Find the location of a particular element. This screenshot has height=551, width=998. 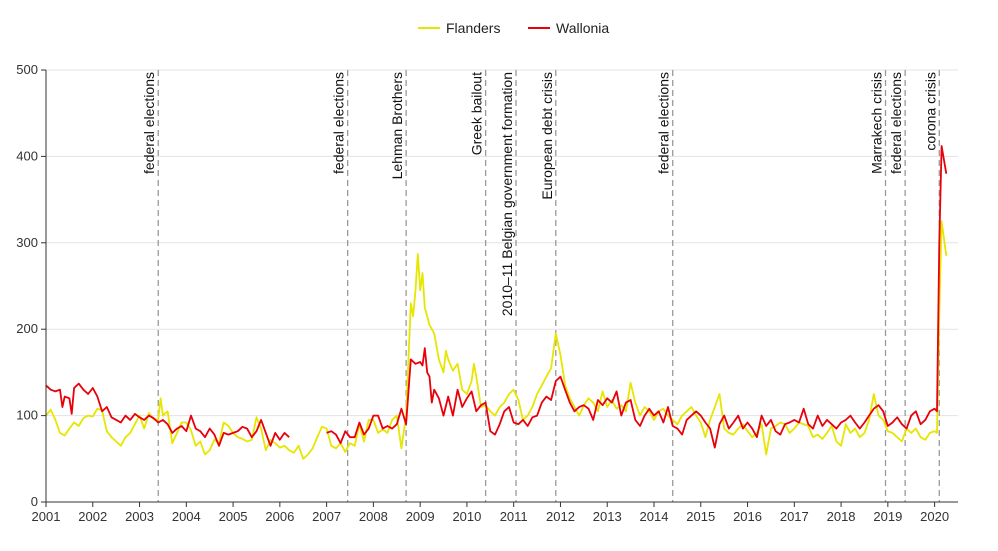

y-tick-label: 200 is located at coordinates (27, 328).